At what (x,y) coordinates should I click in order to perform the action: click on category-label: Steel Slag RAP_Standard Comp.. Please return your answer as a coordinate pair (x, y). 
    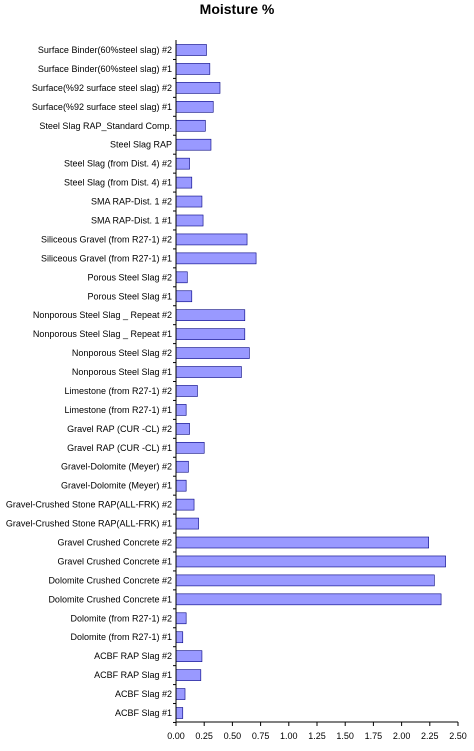
    Looking at the image, I should click on (105, 126).